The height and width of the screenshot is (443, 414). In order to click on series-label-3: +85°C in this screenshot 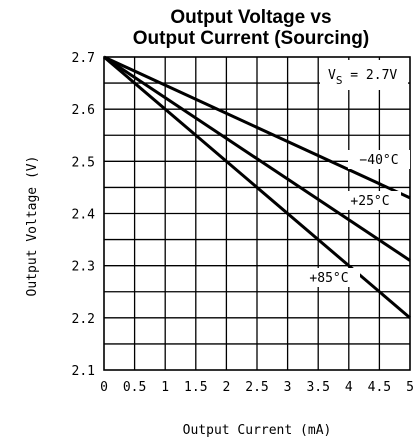, I will do `click(328, 278)`.